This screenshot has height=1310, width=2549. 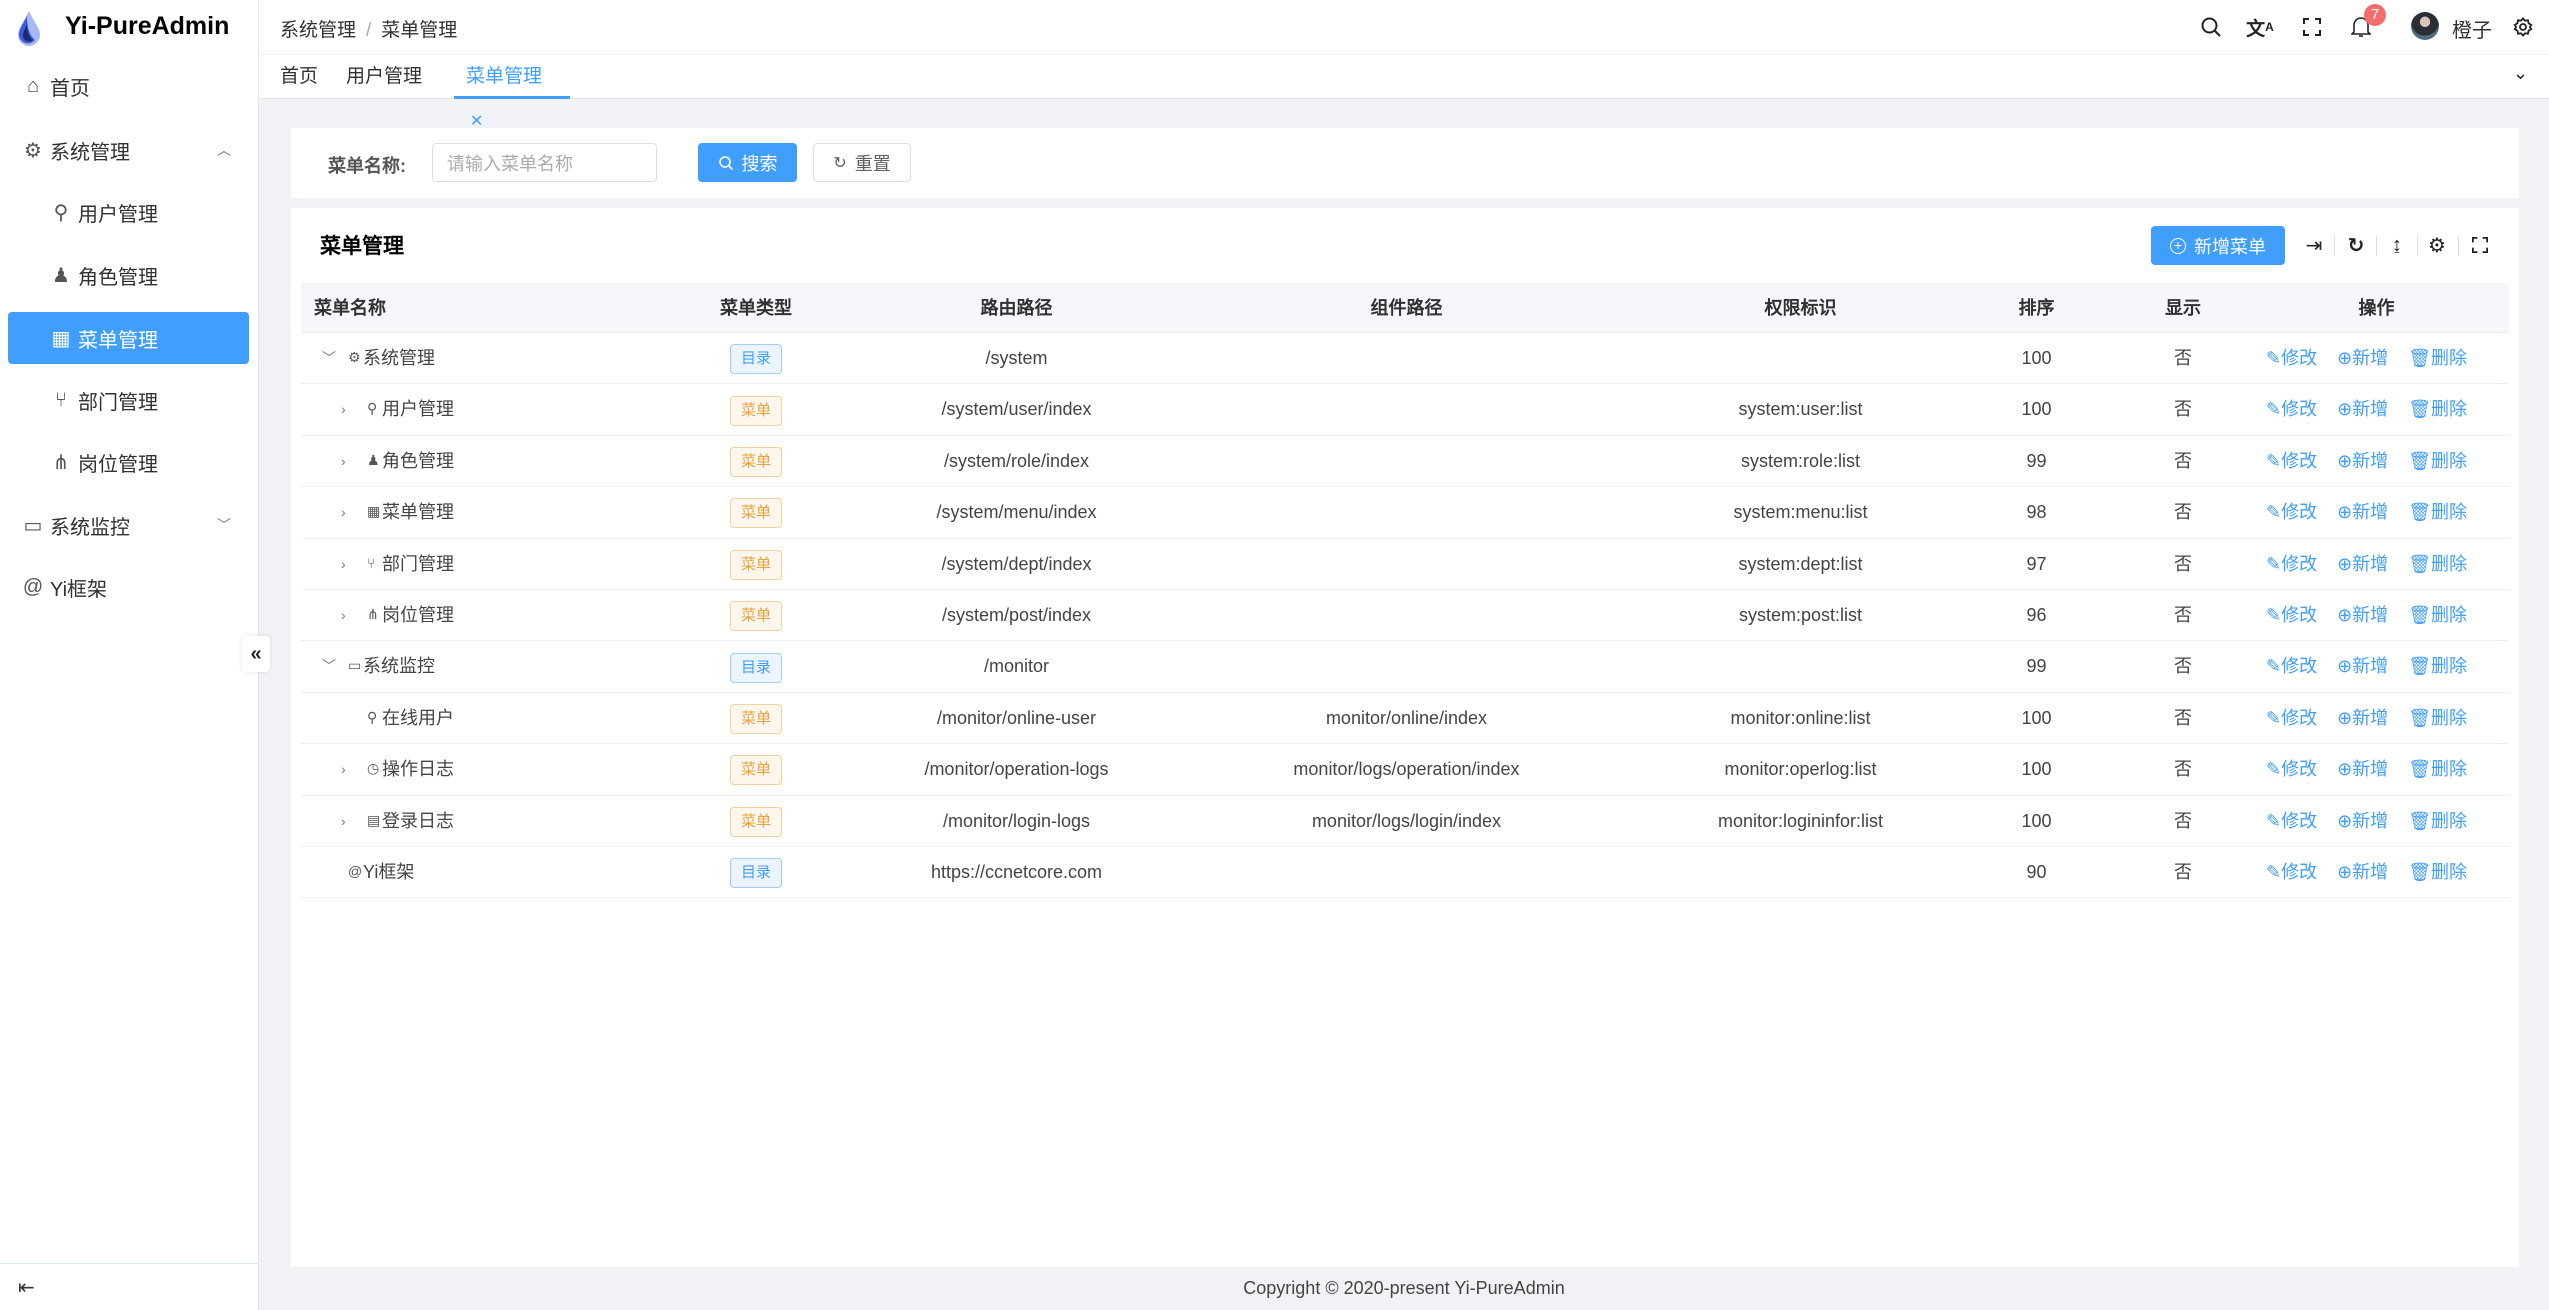 What do you see at coordinates (384, 77) in the screenshot?
I see `tab-user-management: 用户管理` at bounding box center [384, 77].